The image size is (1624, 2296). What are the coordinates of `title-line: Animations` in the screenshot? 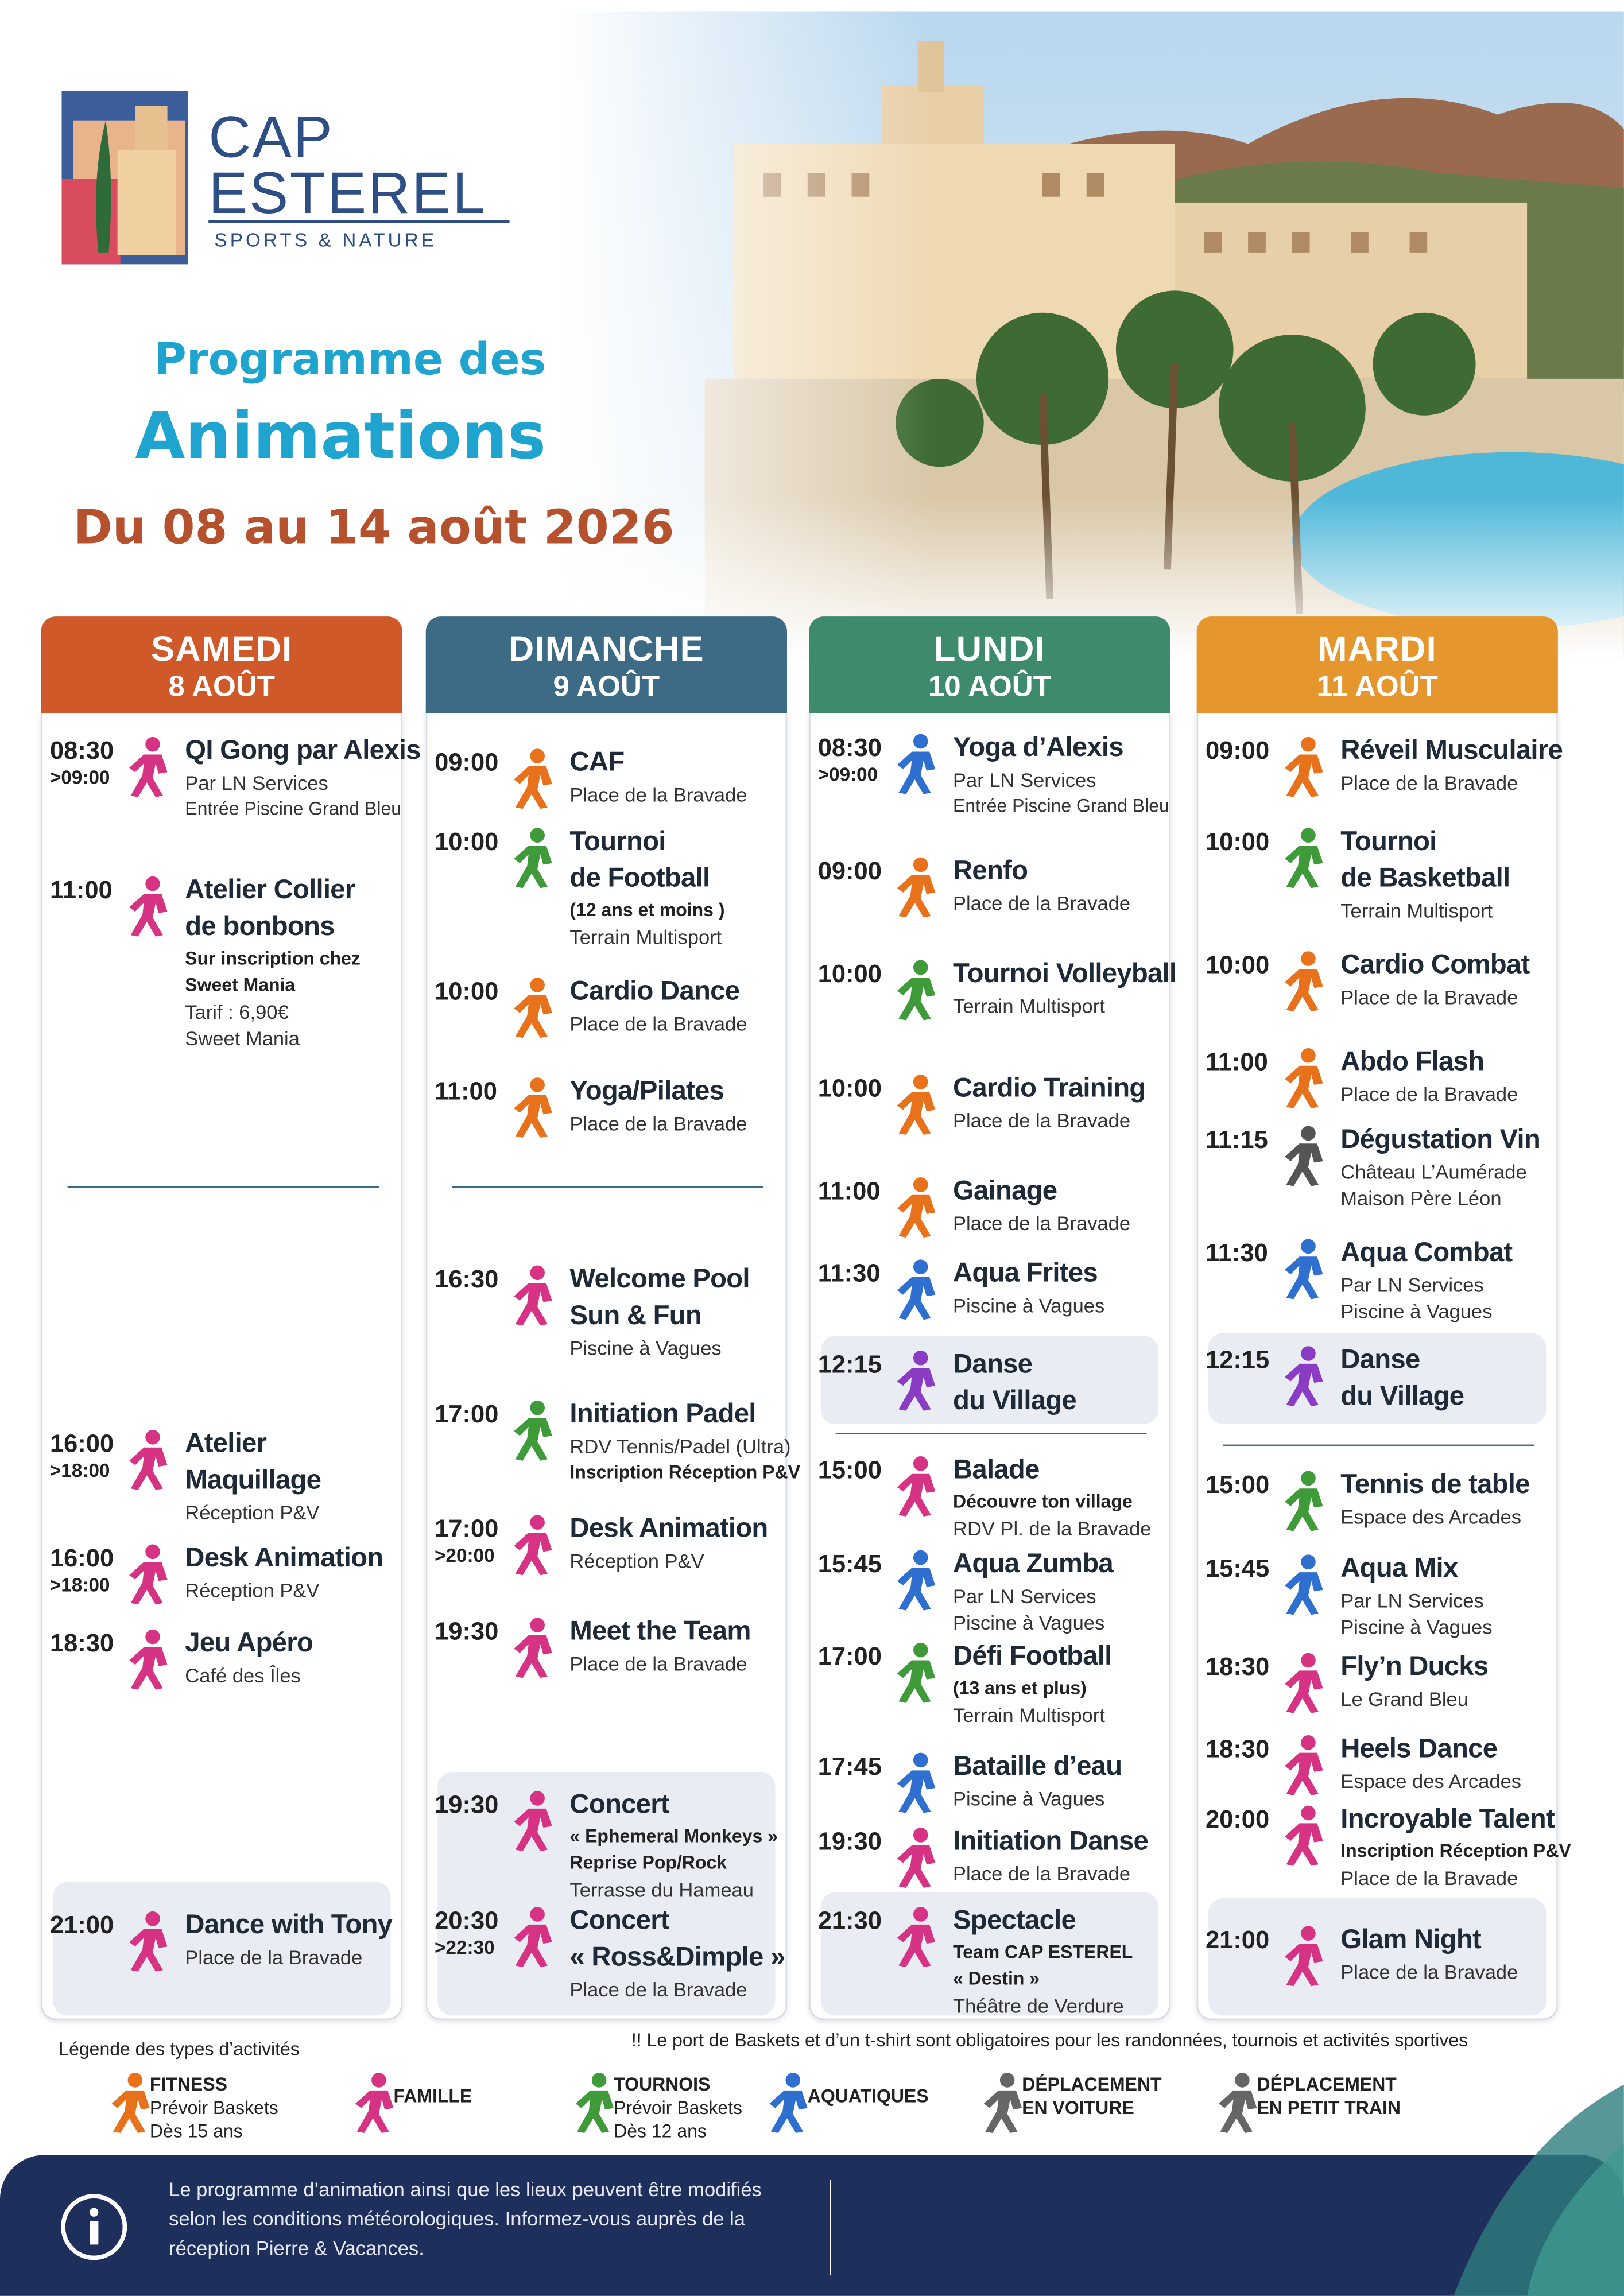 It's located at (340, 437).